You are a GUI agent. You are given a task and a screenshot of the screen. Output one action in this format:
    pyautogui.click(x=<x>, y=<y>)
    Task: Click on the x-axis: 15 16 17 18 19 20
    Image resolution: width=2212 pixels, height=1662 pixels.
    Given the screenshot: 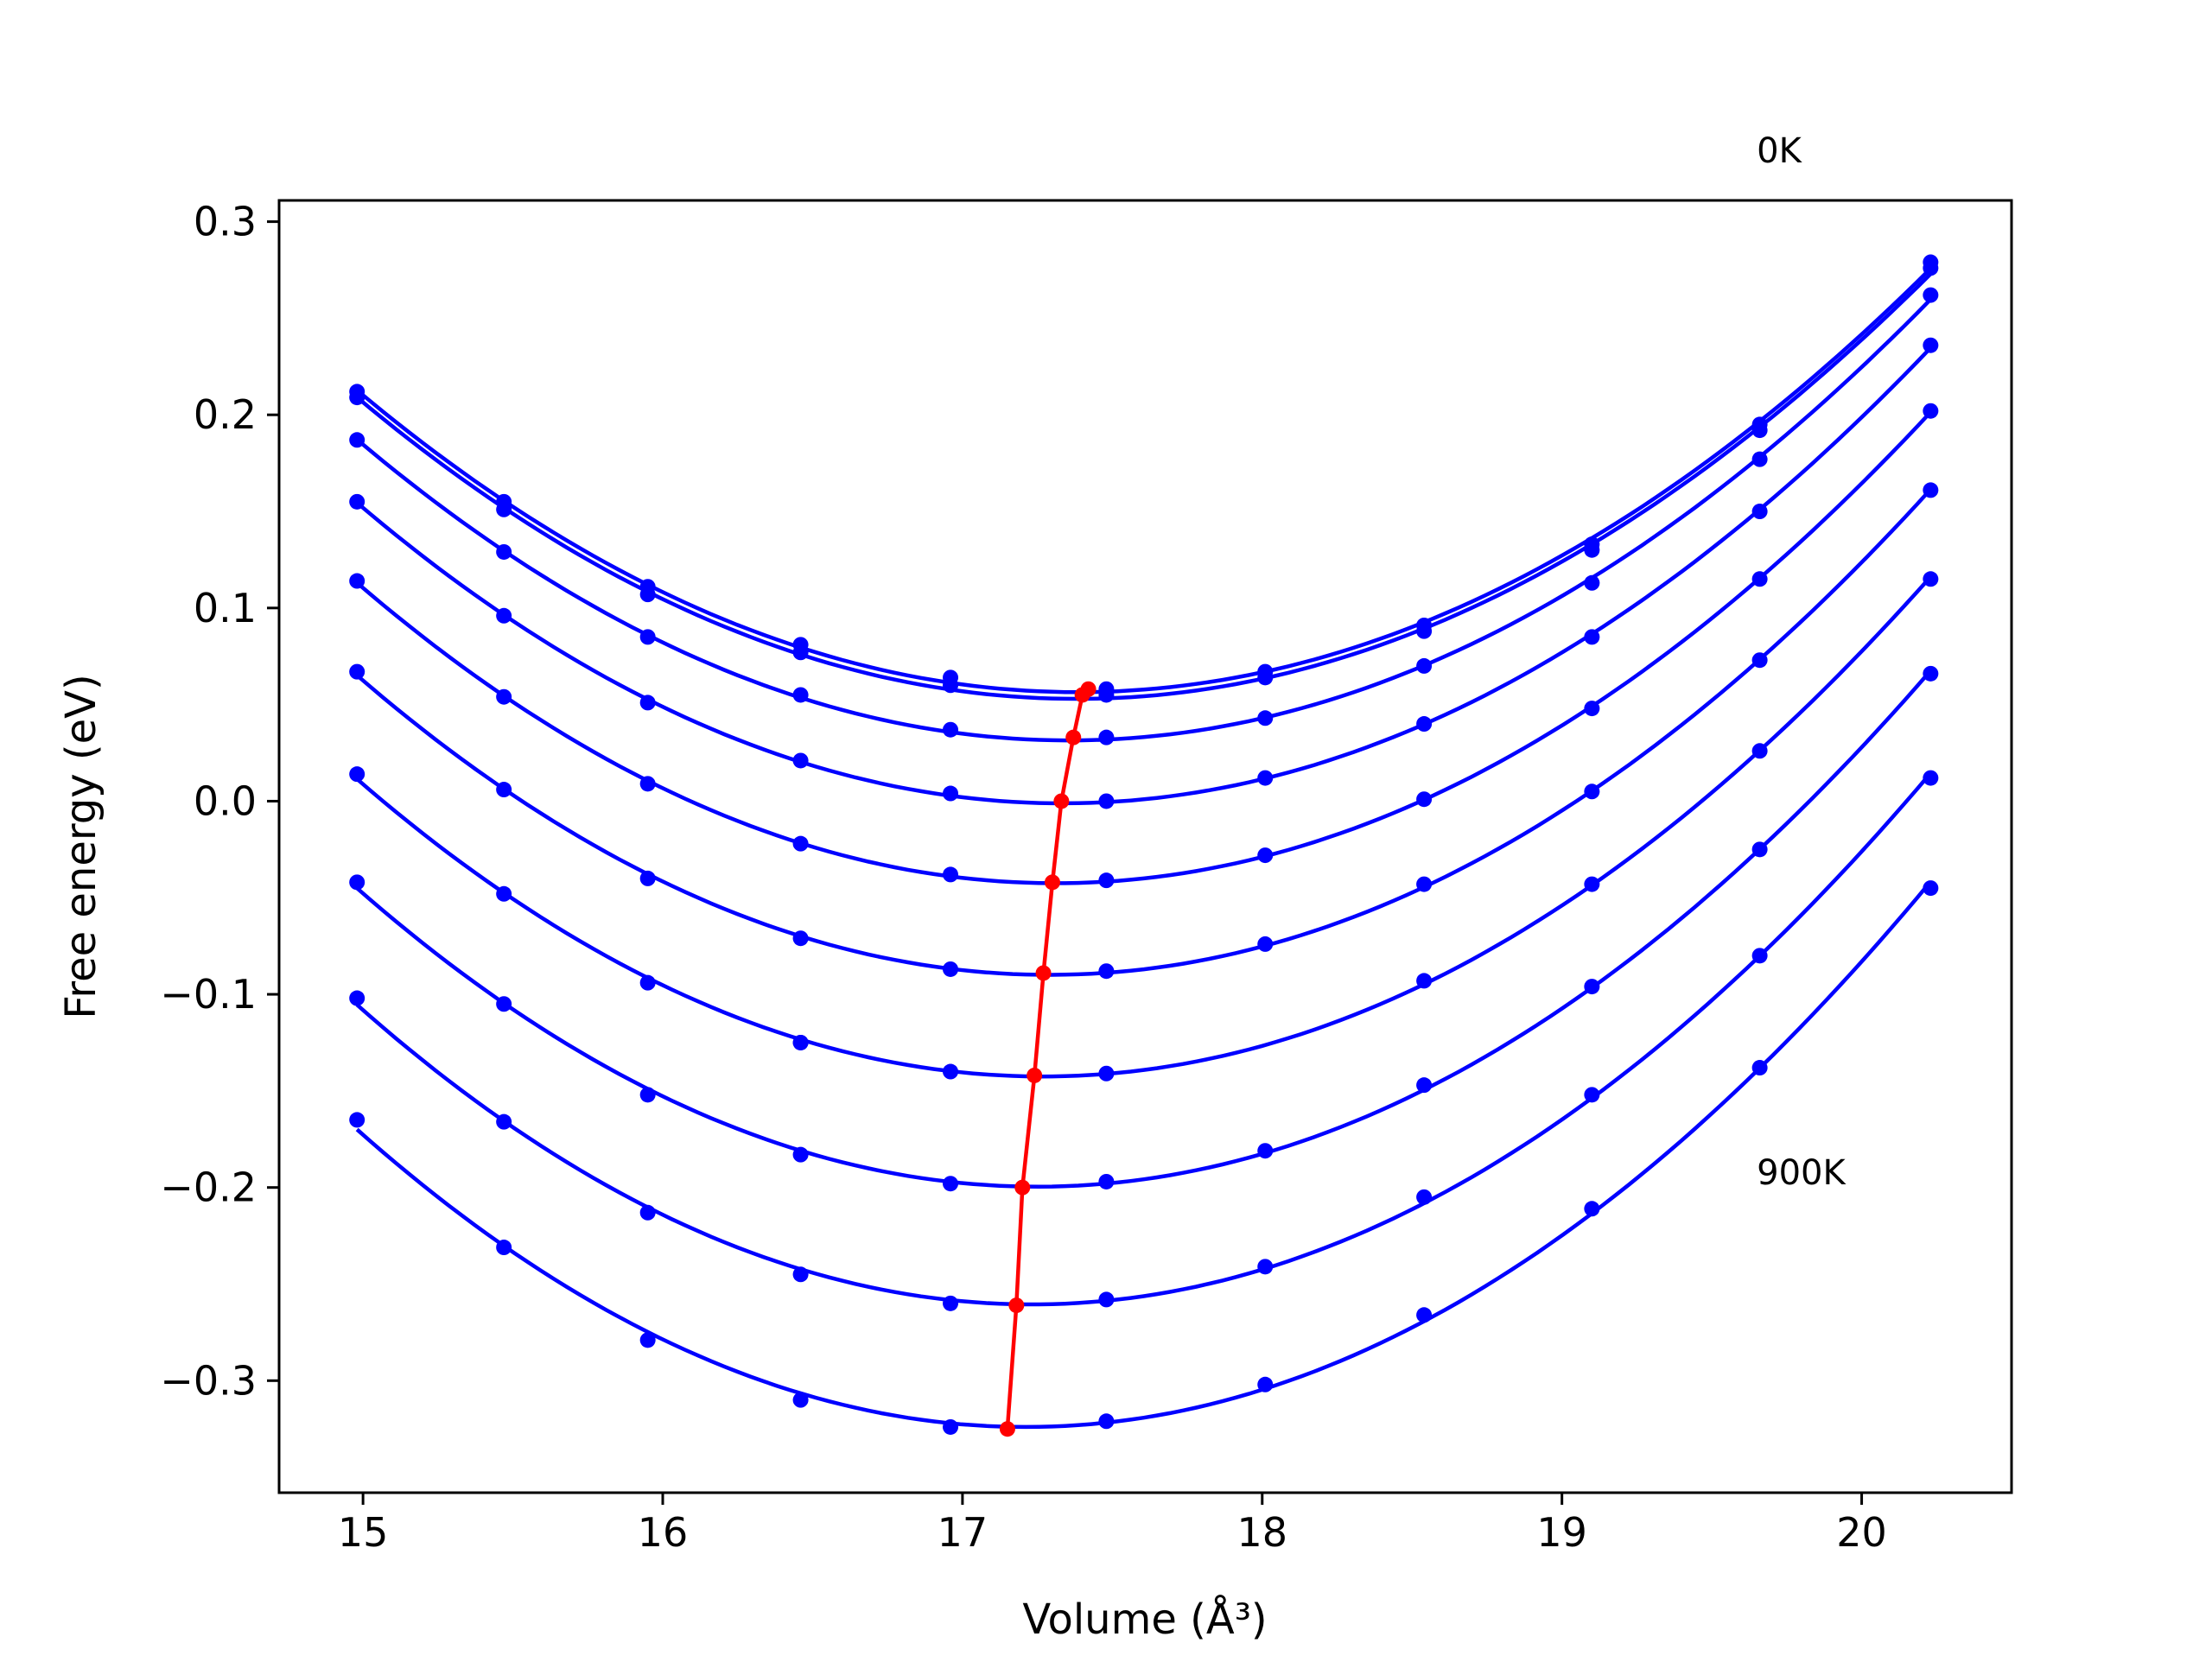 What is the action you would take?
    pyautogui.click(x=1112, y=1524)
    